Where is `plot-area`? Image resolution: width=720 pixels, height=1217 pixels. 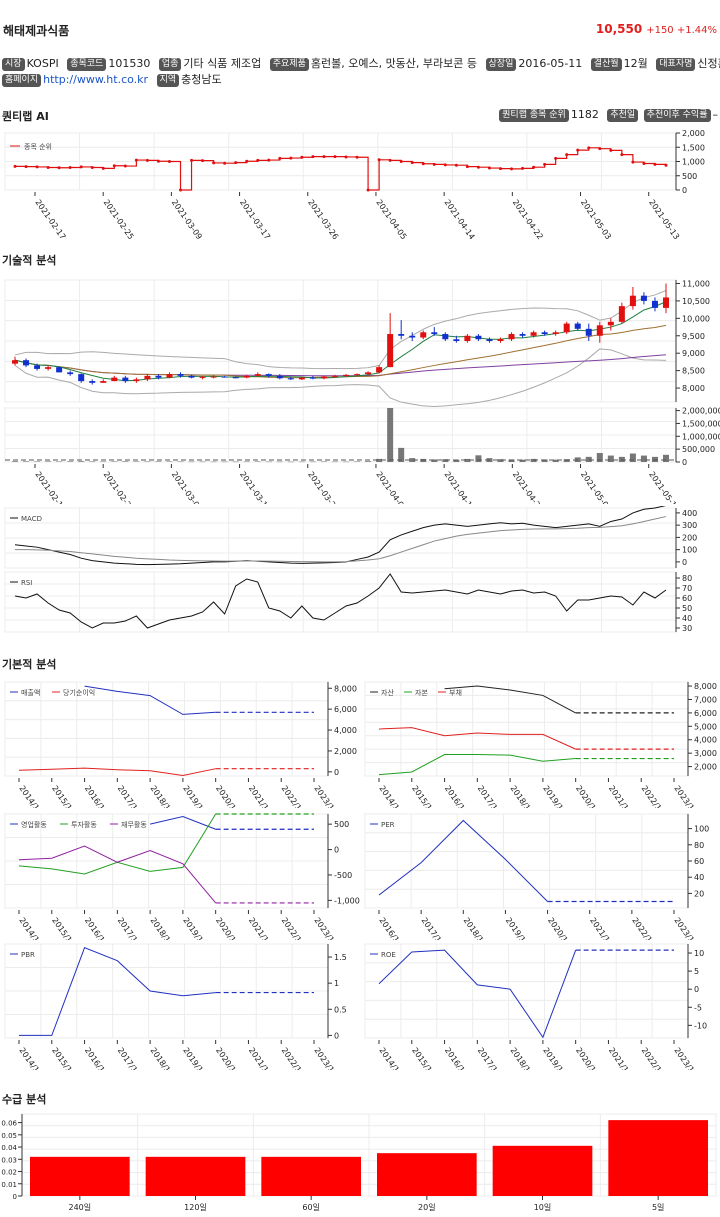 plot-area is located at coordinates (526, 861).